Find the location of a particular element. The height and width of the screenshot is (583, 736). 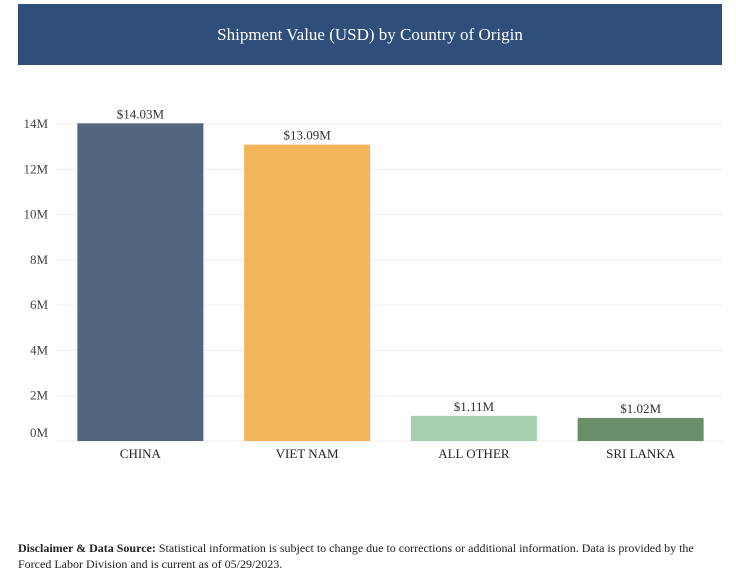

y-tick-label: 2M is located at coordinates (39, 395).